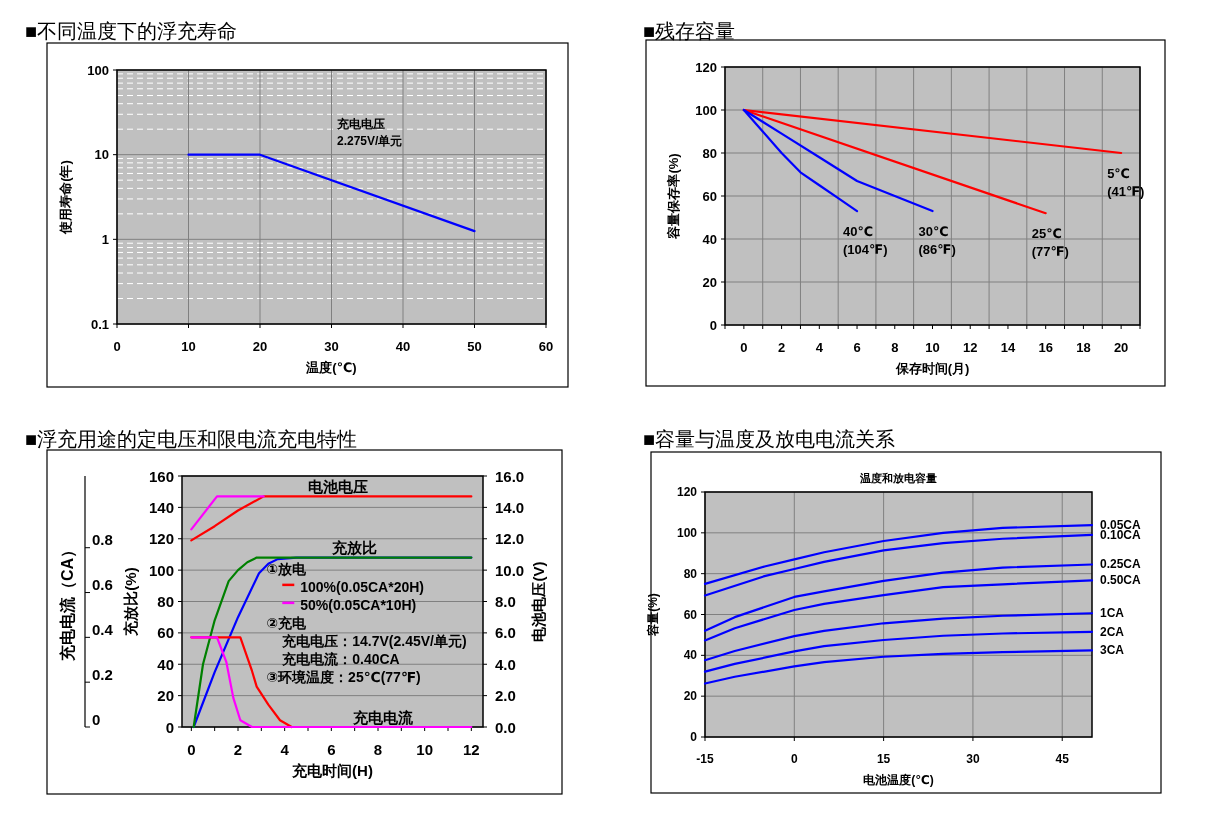 Image resolution: width=1214 pixels, height=828 pixels. I want to click on y2-tick-label: 10.0, so click(510, 570).